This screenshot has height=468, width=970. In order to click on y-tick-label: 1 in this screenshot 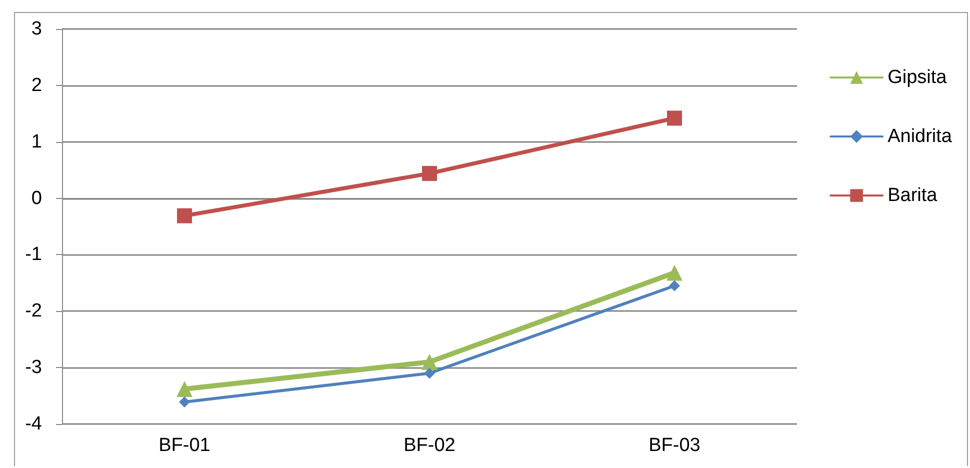, I will do `click(36, 141)`.